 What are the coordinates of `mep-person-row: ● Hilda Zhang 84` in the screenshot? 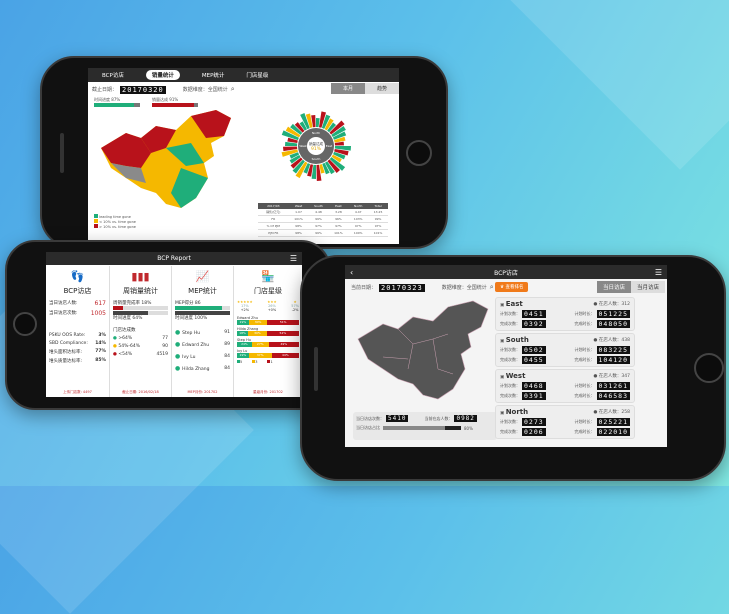 It's located at (202, 368).